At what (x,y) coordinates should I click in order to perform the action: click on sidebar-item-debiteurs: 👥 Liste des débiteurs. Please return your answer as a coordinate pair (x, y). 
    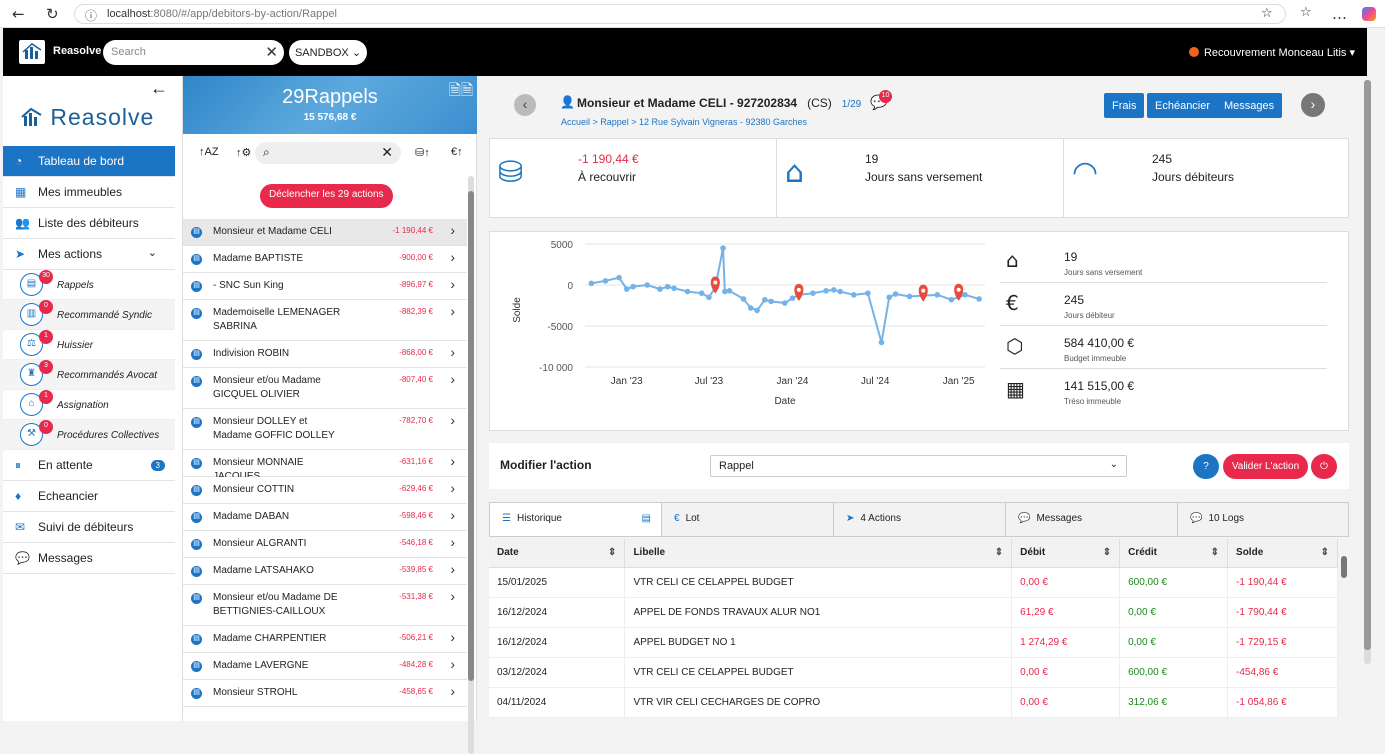
    Looking at the image, I should click on (89, 223).